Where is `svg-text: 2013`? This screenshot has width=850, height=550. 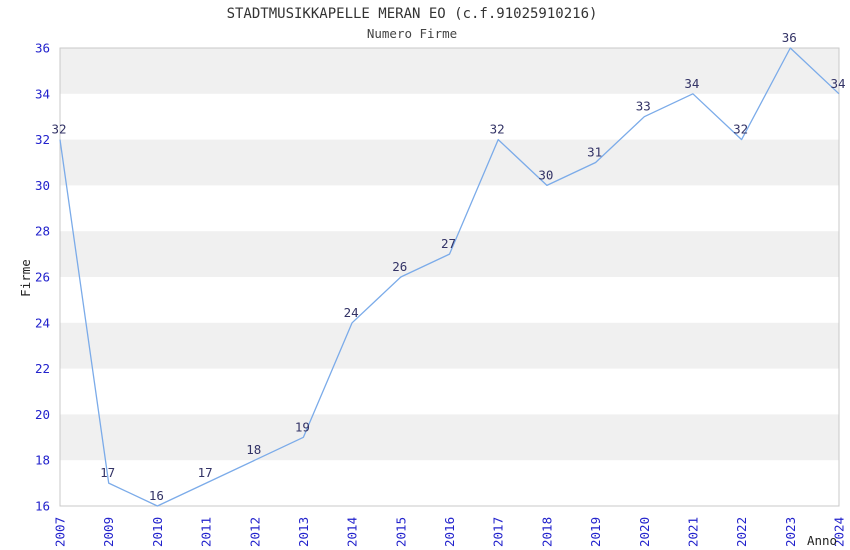
svg-text: 2013 is located at coordinates (303, 532).